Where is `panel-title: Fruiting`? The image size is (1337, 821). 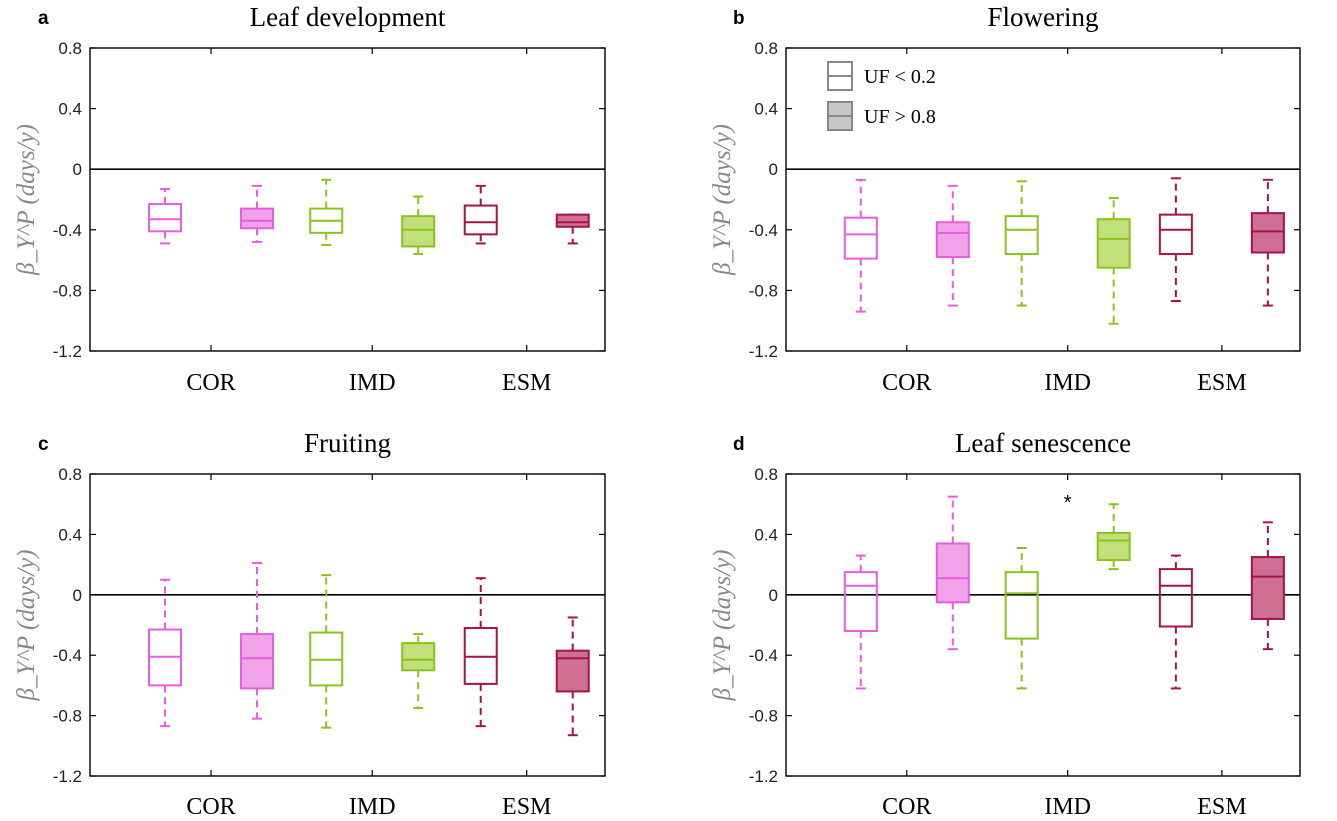 panel-title: Fruiting is located at coordinates (347, 443).